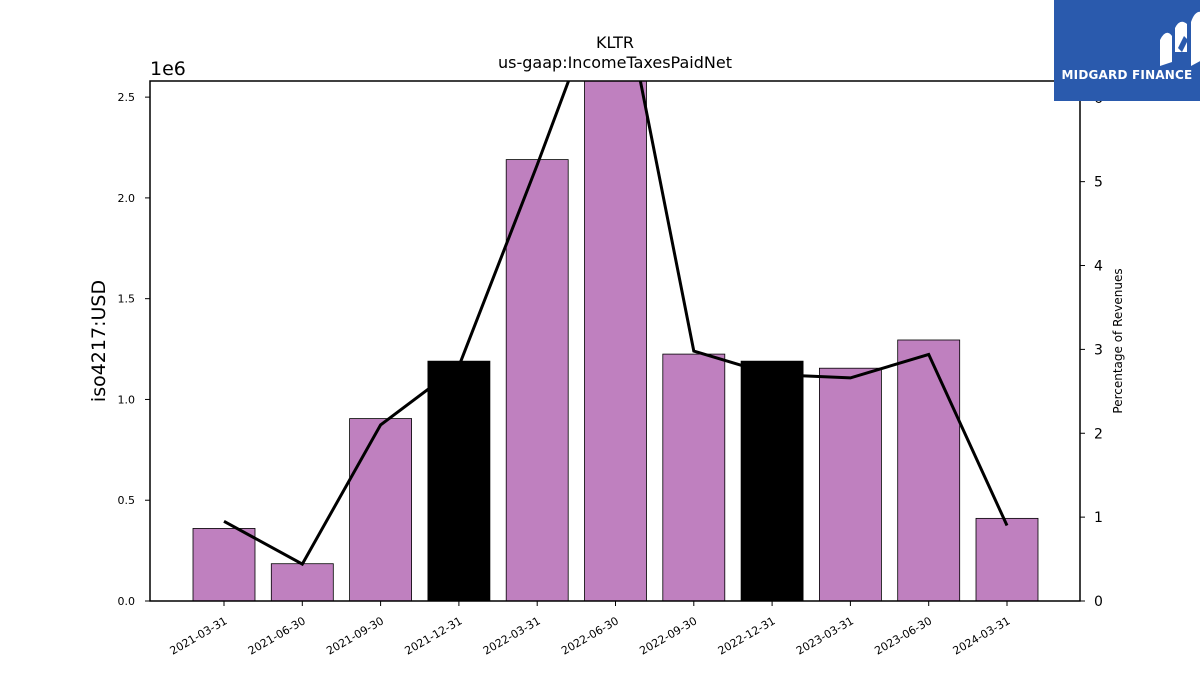 The height and width of the screenshot is (675, 1200). I want to click on y-tick-label: 2.0, so click(127, 198).